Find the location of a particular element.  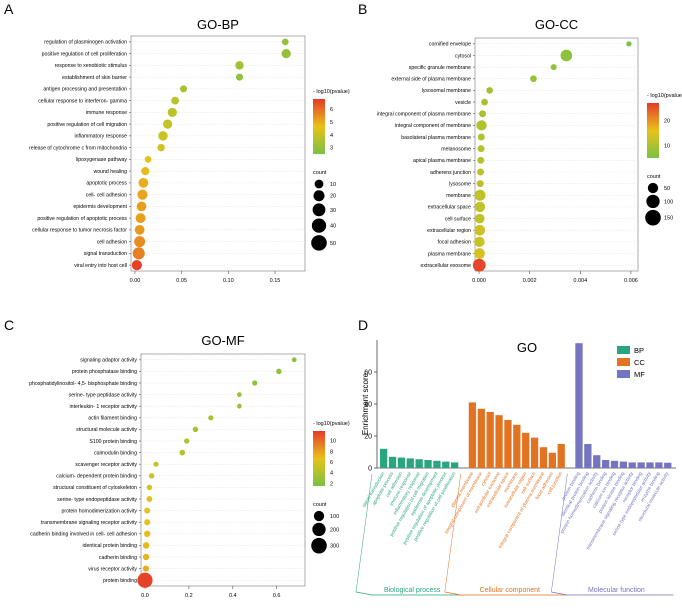

plot-frame is located at coordinates (218, 153).